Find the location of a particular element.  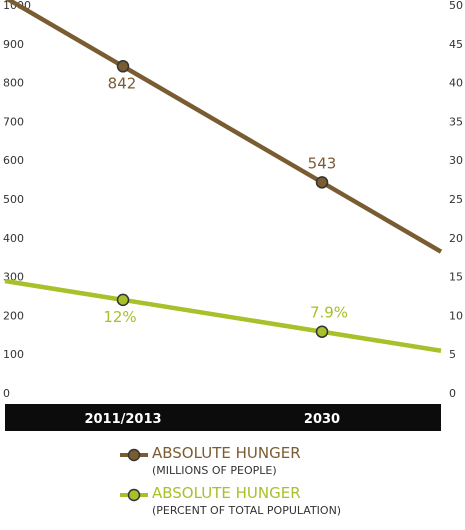

legend-marker-millions is located at coordinates (134, 455).